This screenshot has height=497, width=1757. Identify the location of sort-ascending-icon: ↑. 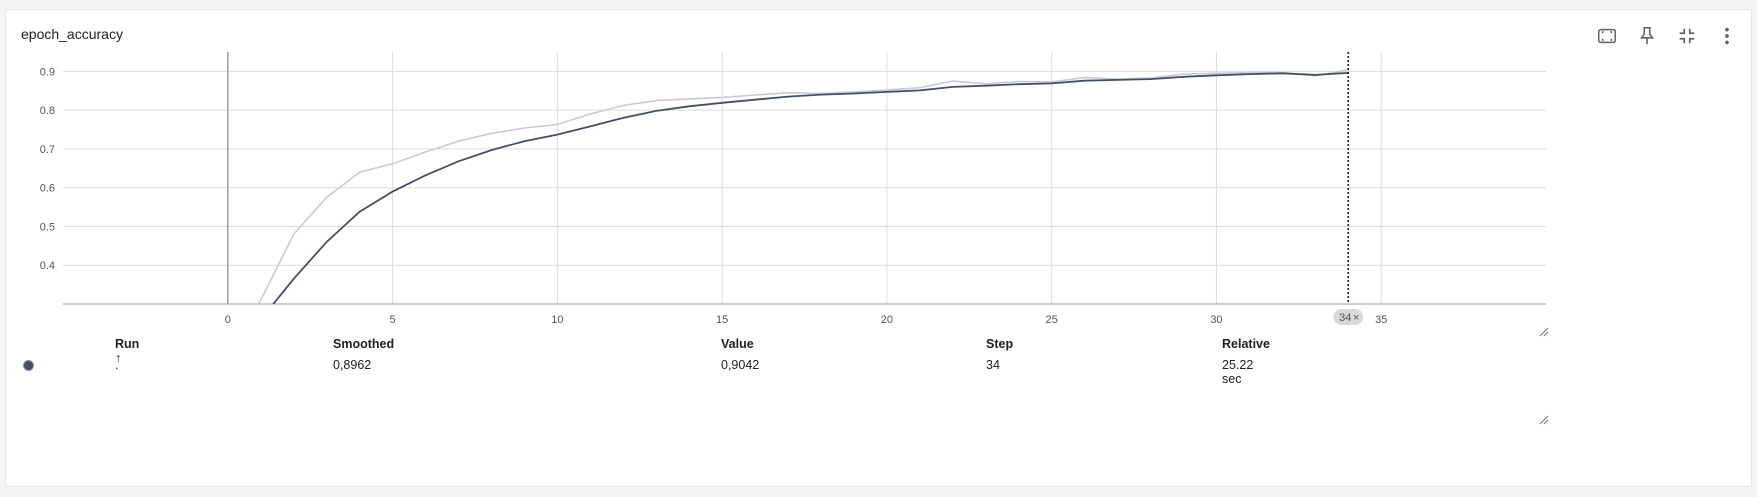
(118, 358).